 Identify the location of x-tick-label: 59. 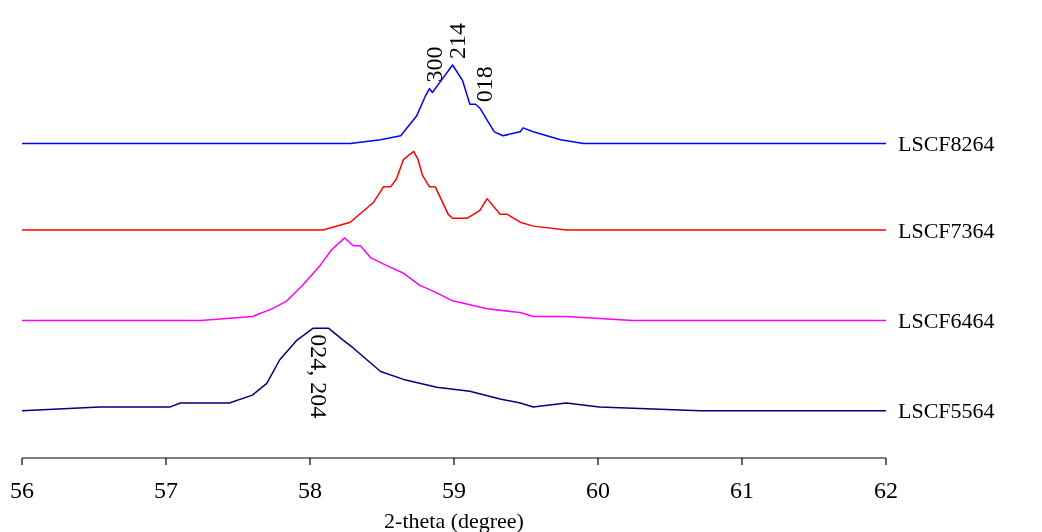
(454, 490).